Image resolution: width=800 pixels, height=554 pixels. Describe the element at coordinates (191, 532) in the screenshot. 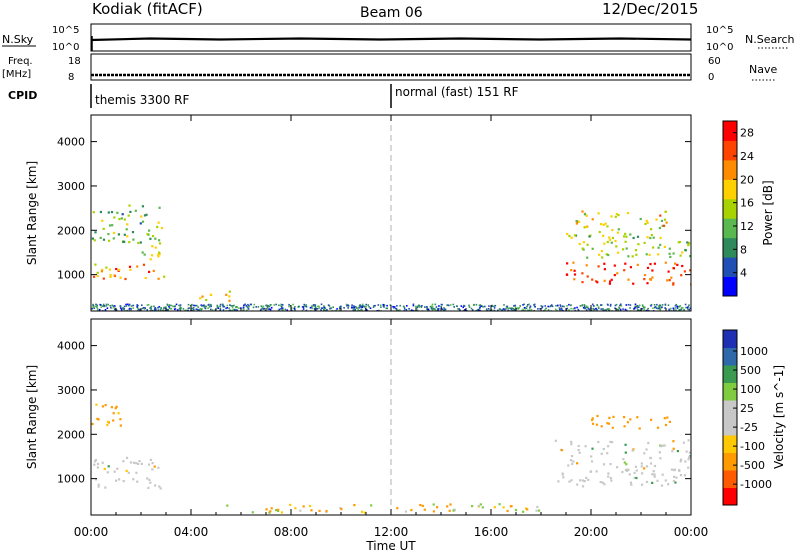

I see `x-tick-label: 04:00` at that location.